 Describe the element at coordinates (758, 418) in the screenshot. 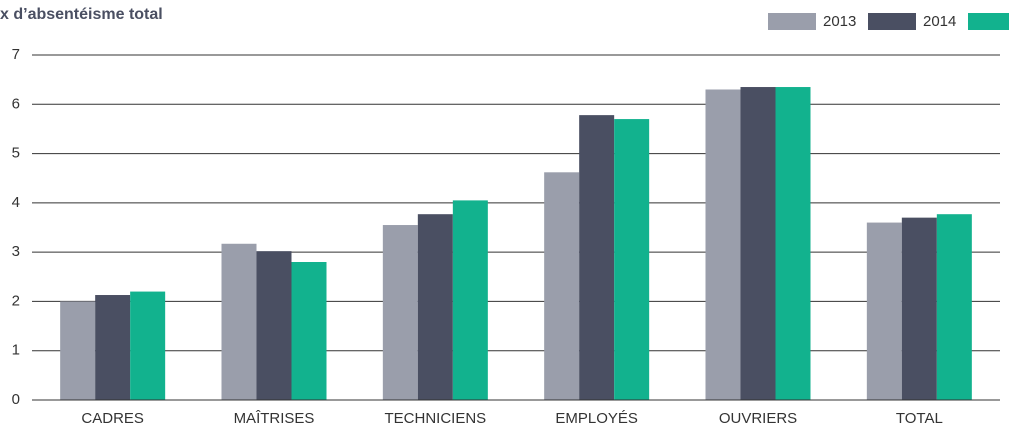

I see `x-tick-label: OUVRIERS` at that location.